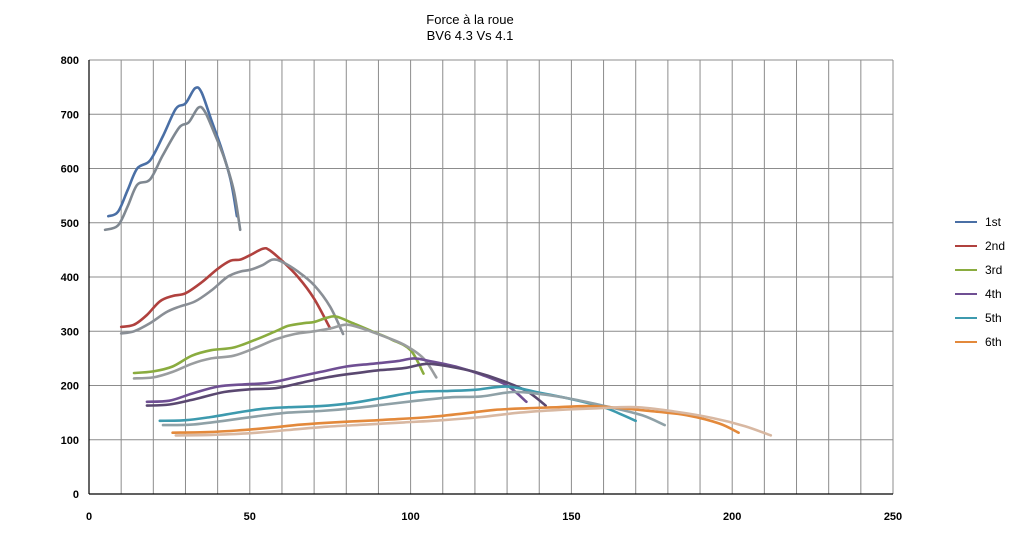 This screenshot has width=1024, height=556. Describe the element at coordinates (70, 115) in the screenshot. I see `y-tick-label: 700` at that location.